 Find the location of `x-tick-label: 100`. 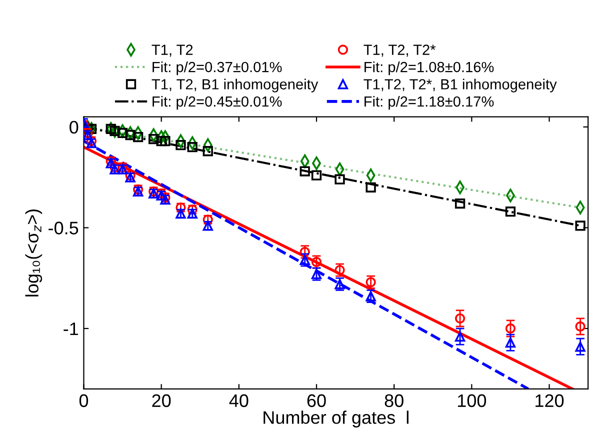

x-tick-label: 100 is located at coordinates (472, 401).